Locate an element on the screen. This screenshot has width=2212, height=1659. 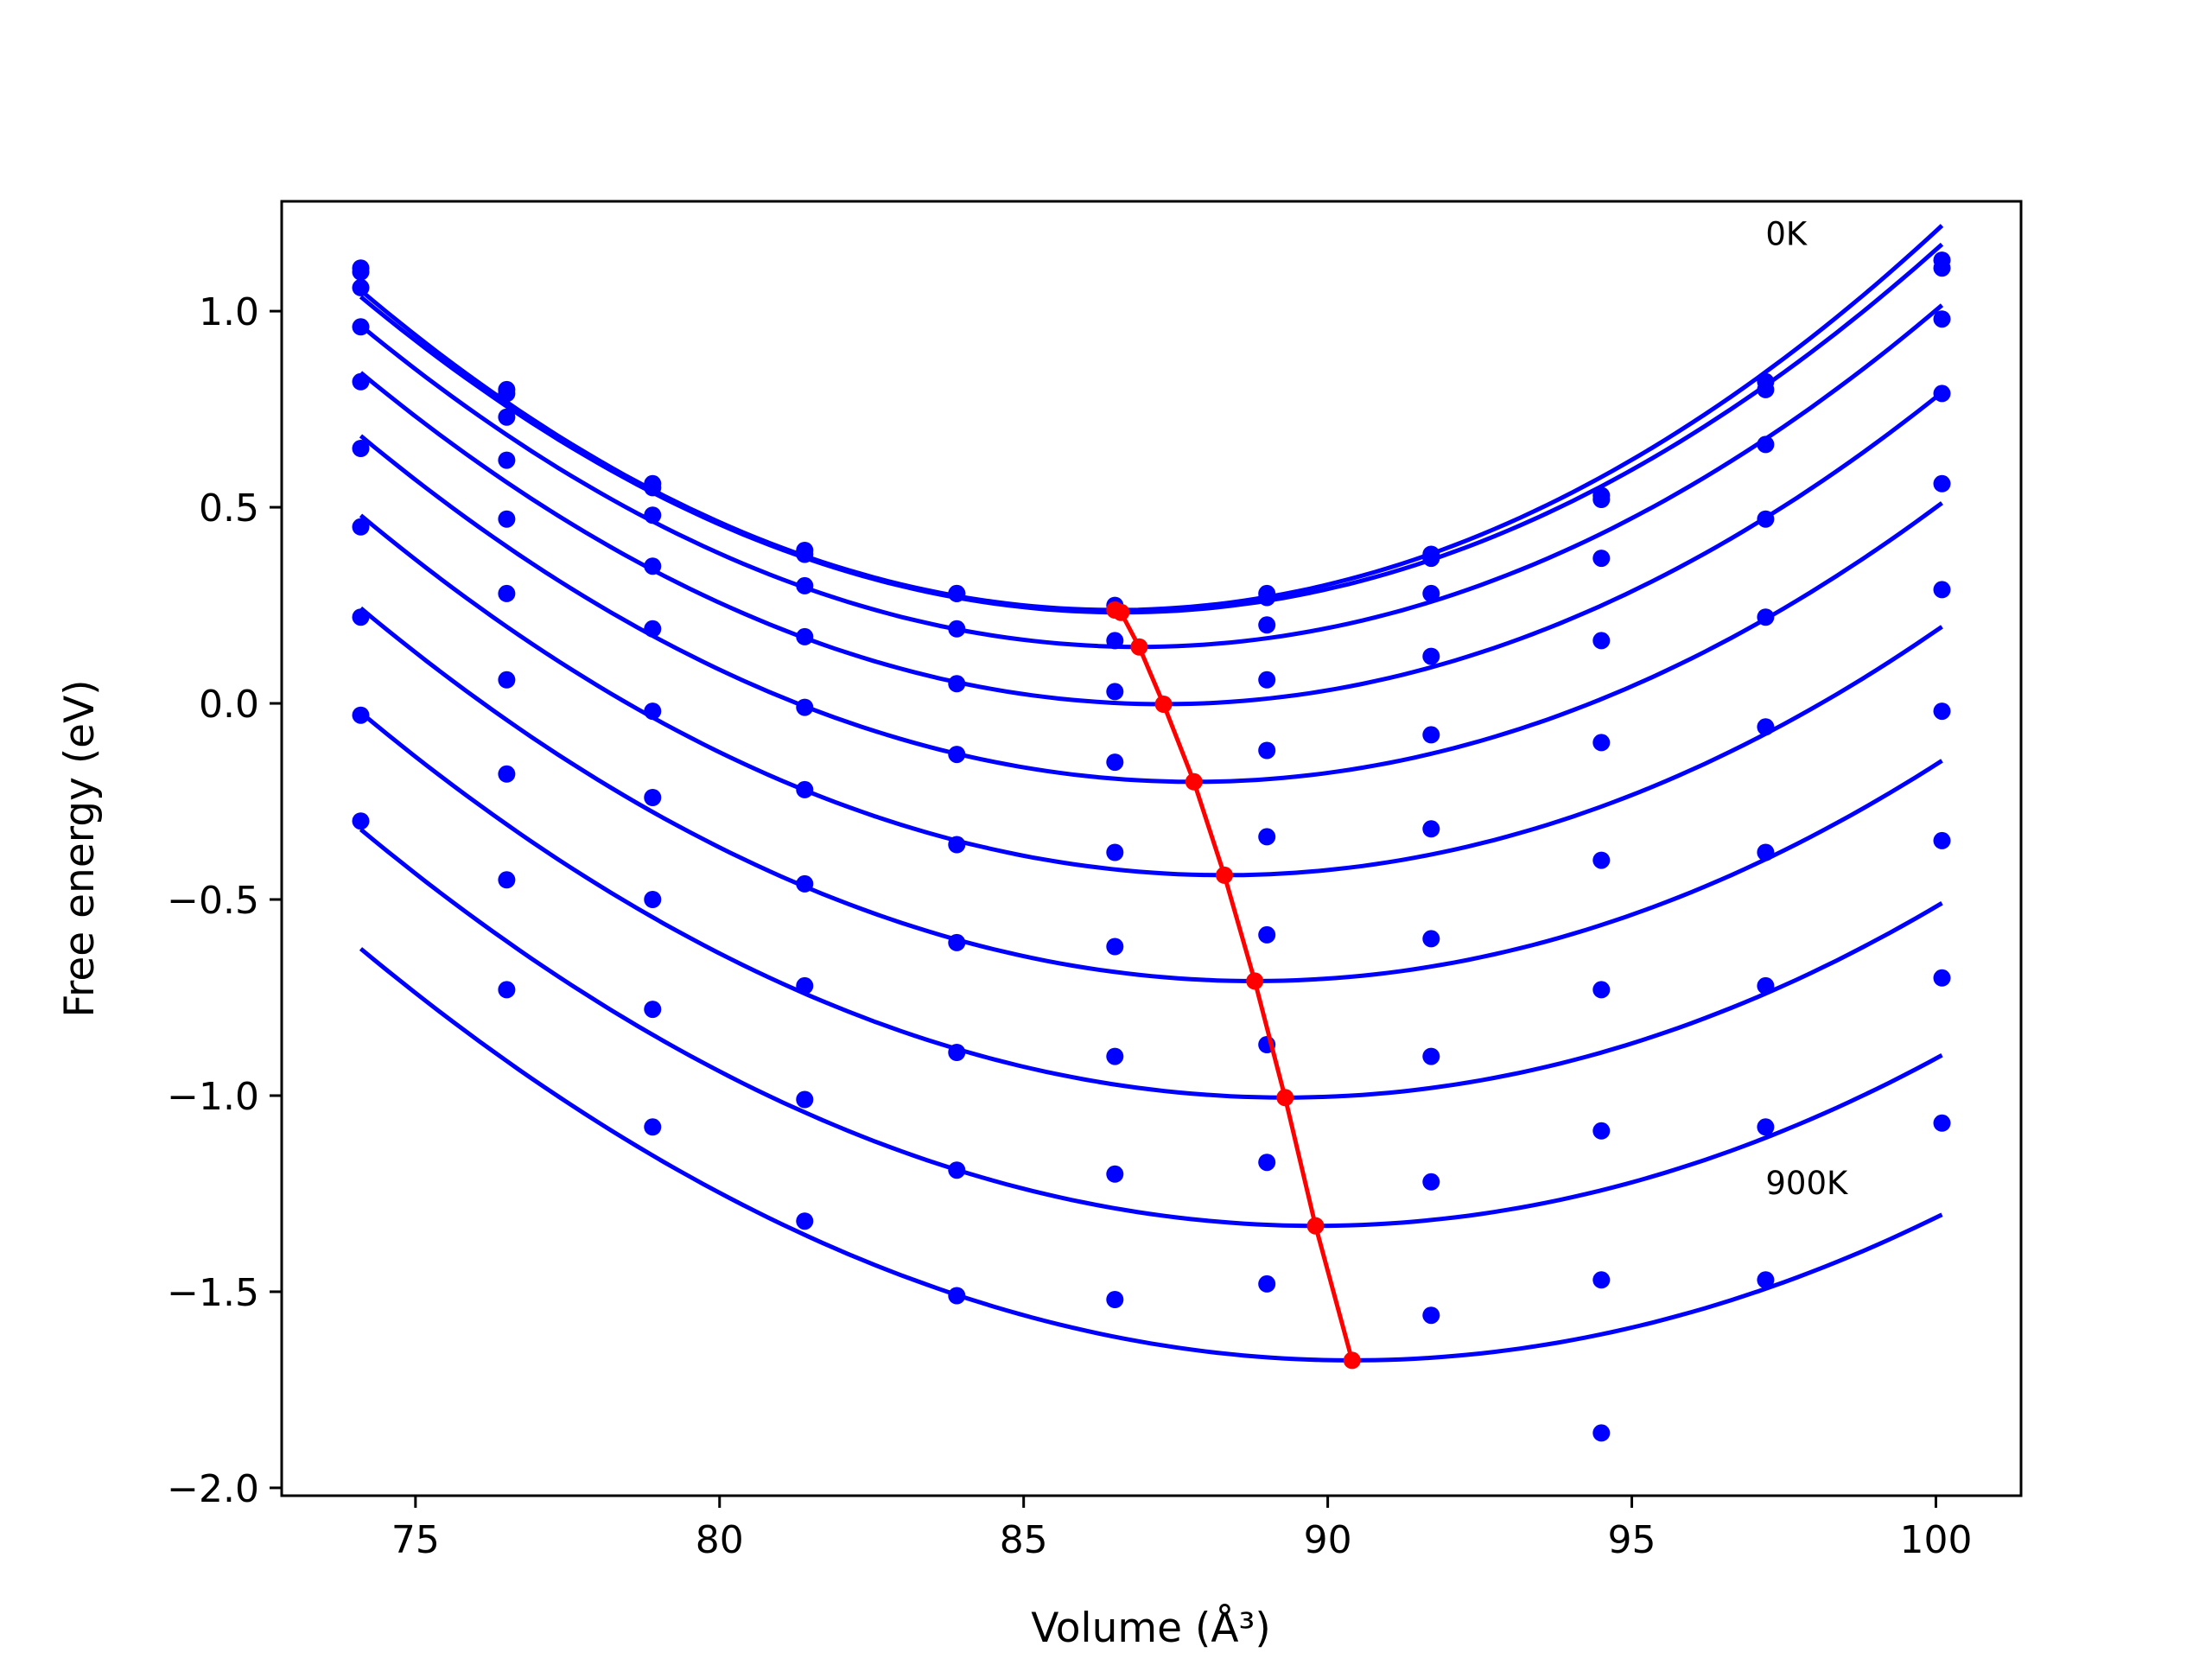
temperature-annotation: 0K is located at coordinates (1786, 233).